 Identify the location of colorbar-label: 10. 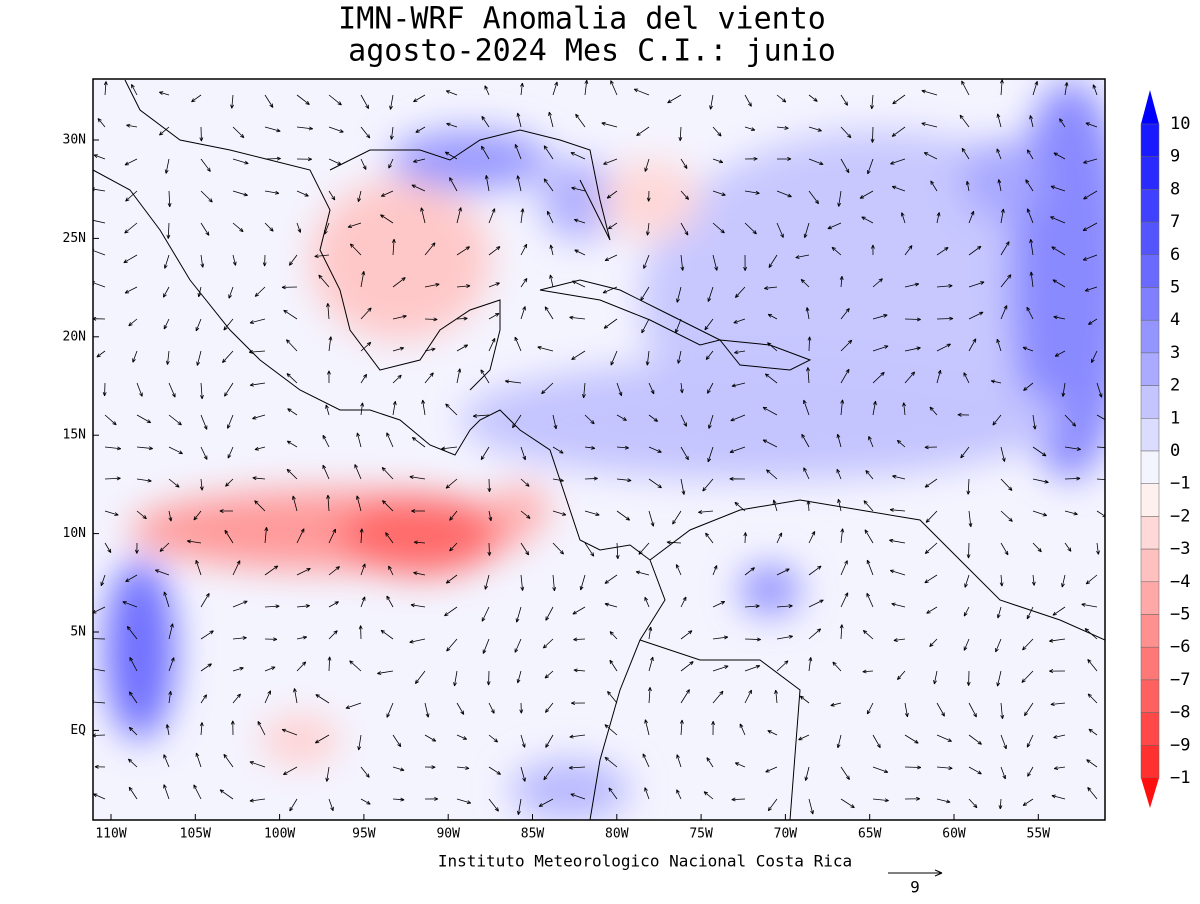
(1180, 124).